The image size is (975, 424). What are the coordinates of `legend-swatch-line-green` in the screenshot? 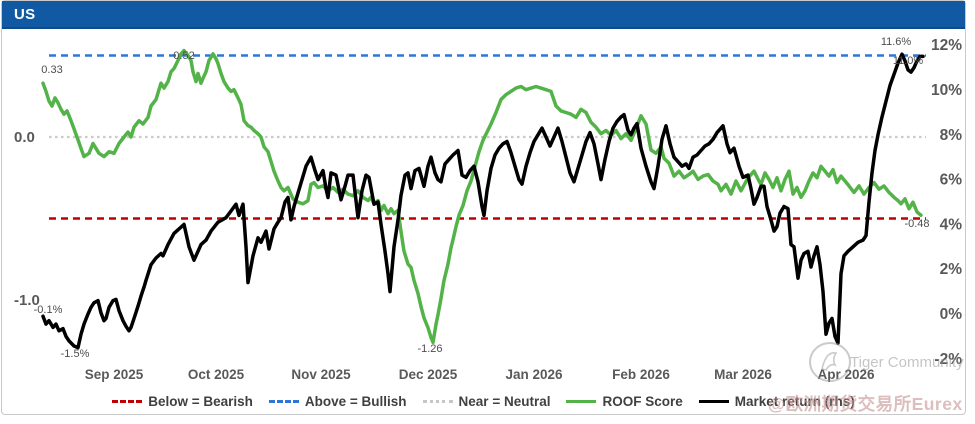 It's located at (581, 401).